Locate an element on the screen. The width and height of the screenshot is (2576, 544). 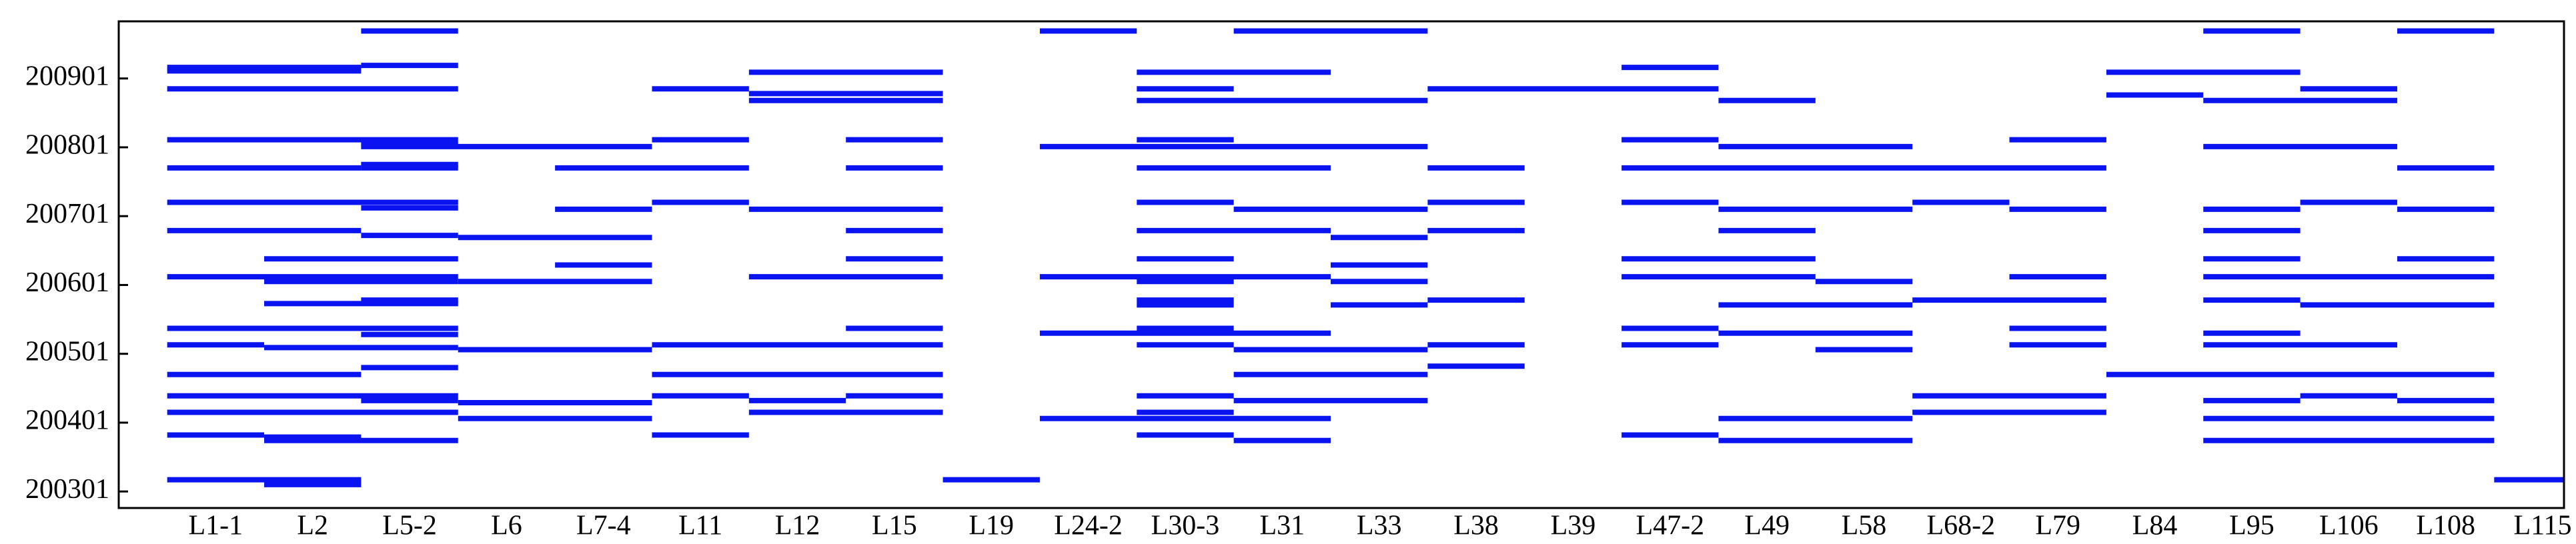
x-tick-label: L30-3 is located at coordinates (1185, 526).